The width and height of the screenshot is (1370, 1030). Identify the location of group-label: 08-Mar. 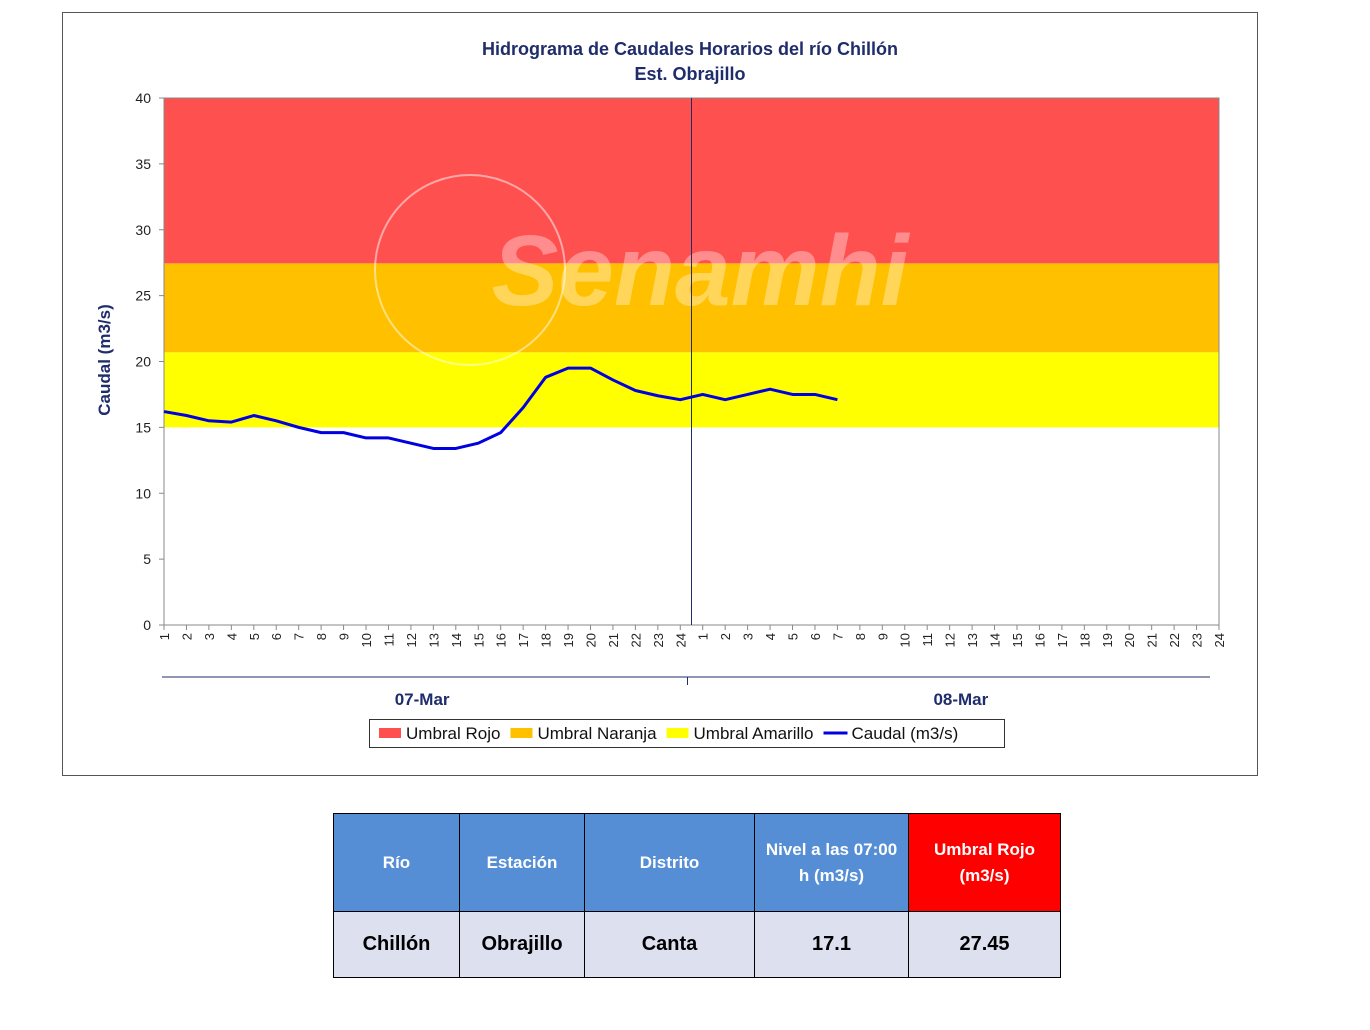
(960, 699).